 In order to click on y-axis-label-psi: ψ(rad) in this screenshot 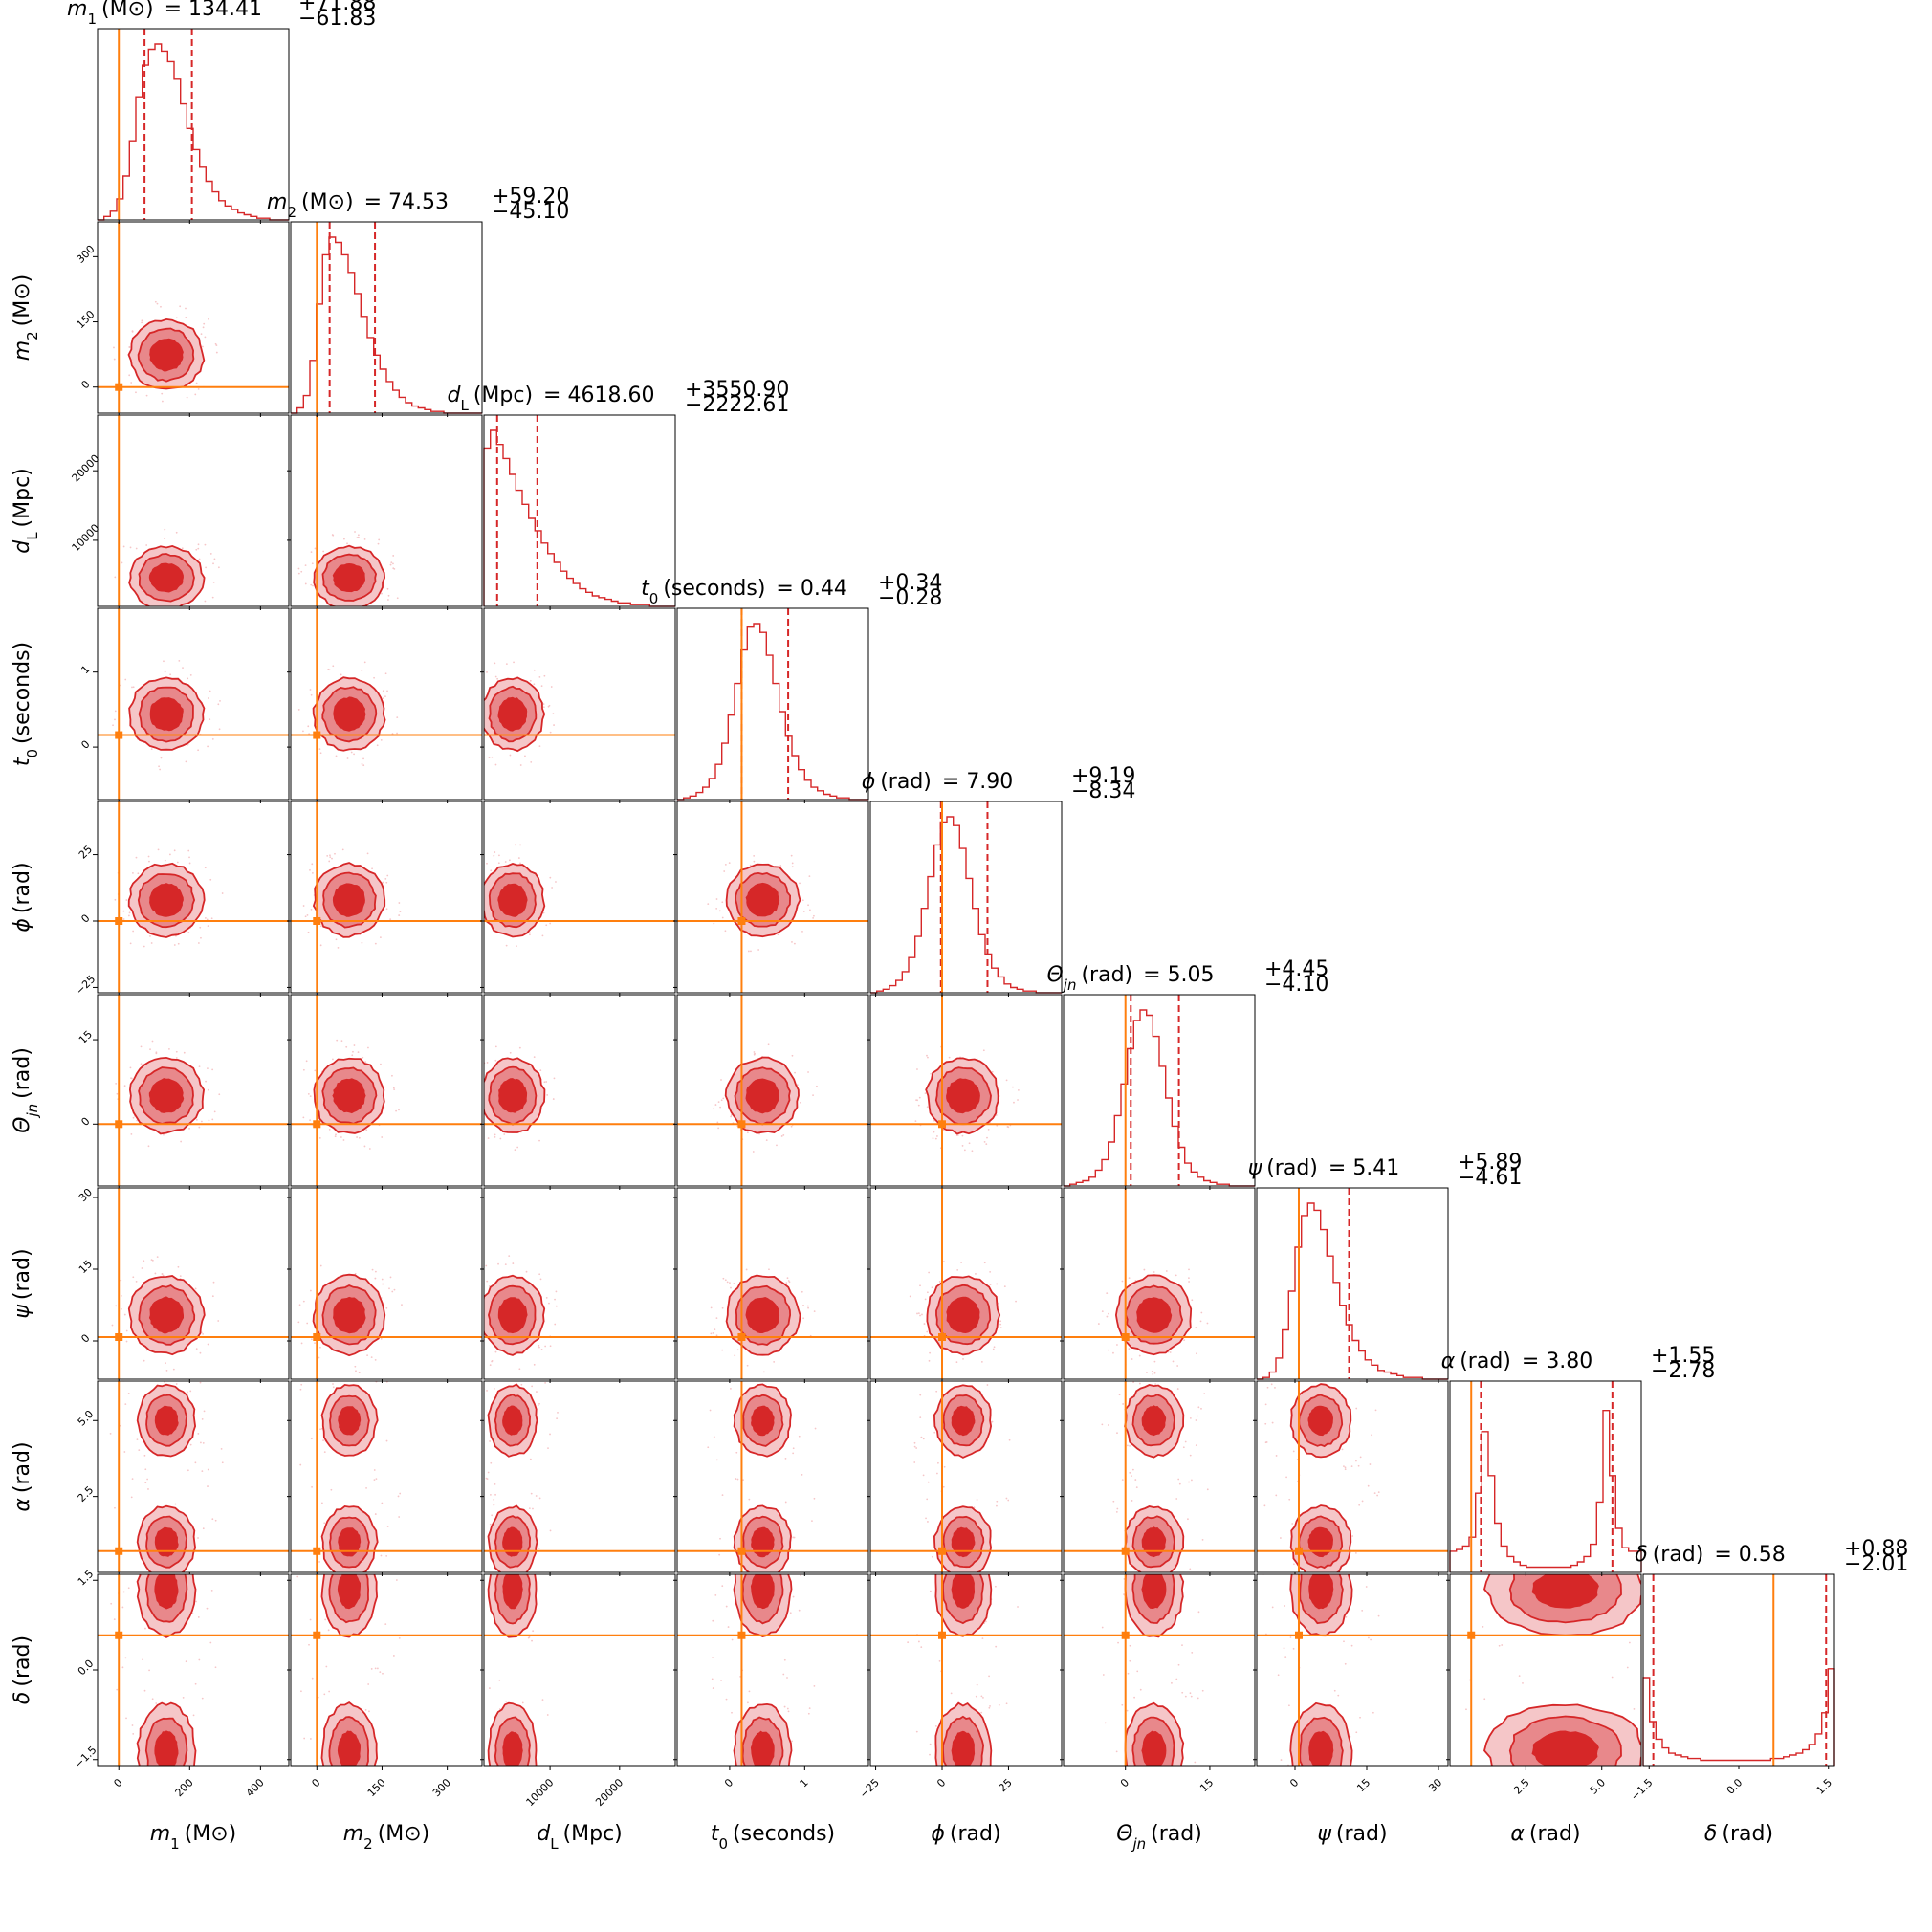, I will do `click(22, 1283)`.